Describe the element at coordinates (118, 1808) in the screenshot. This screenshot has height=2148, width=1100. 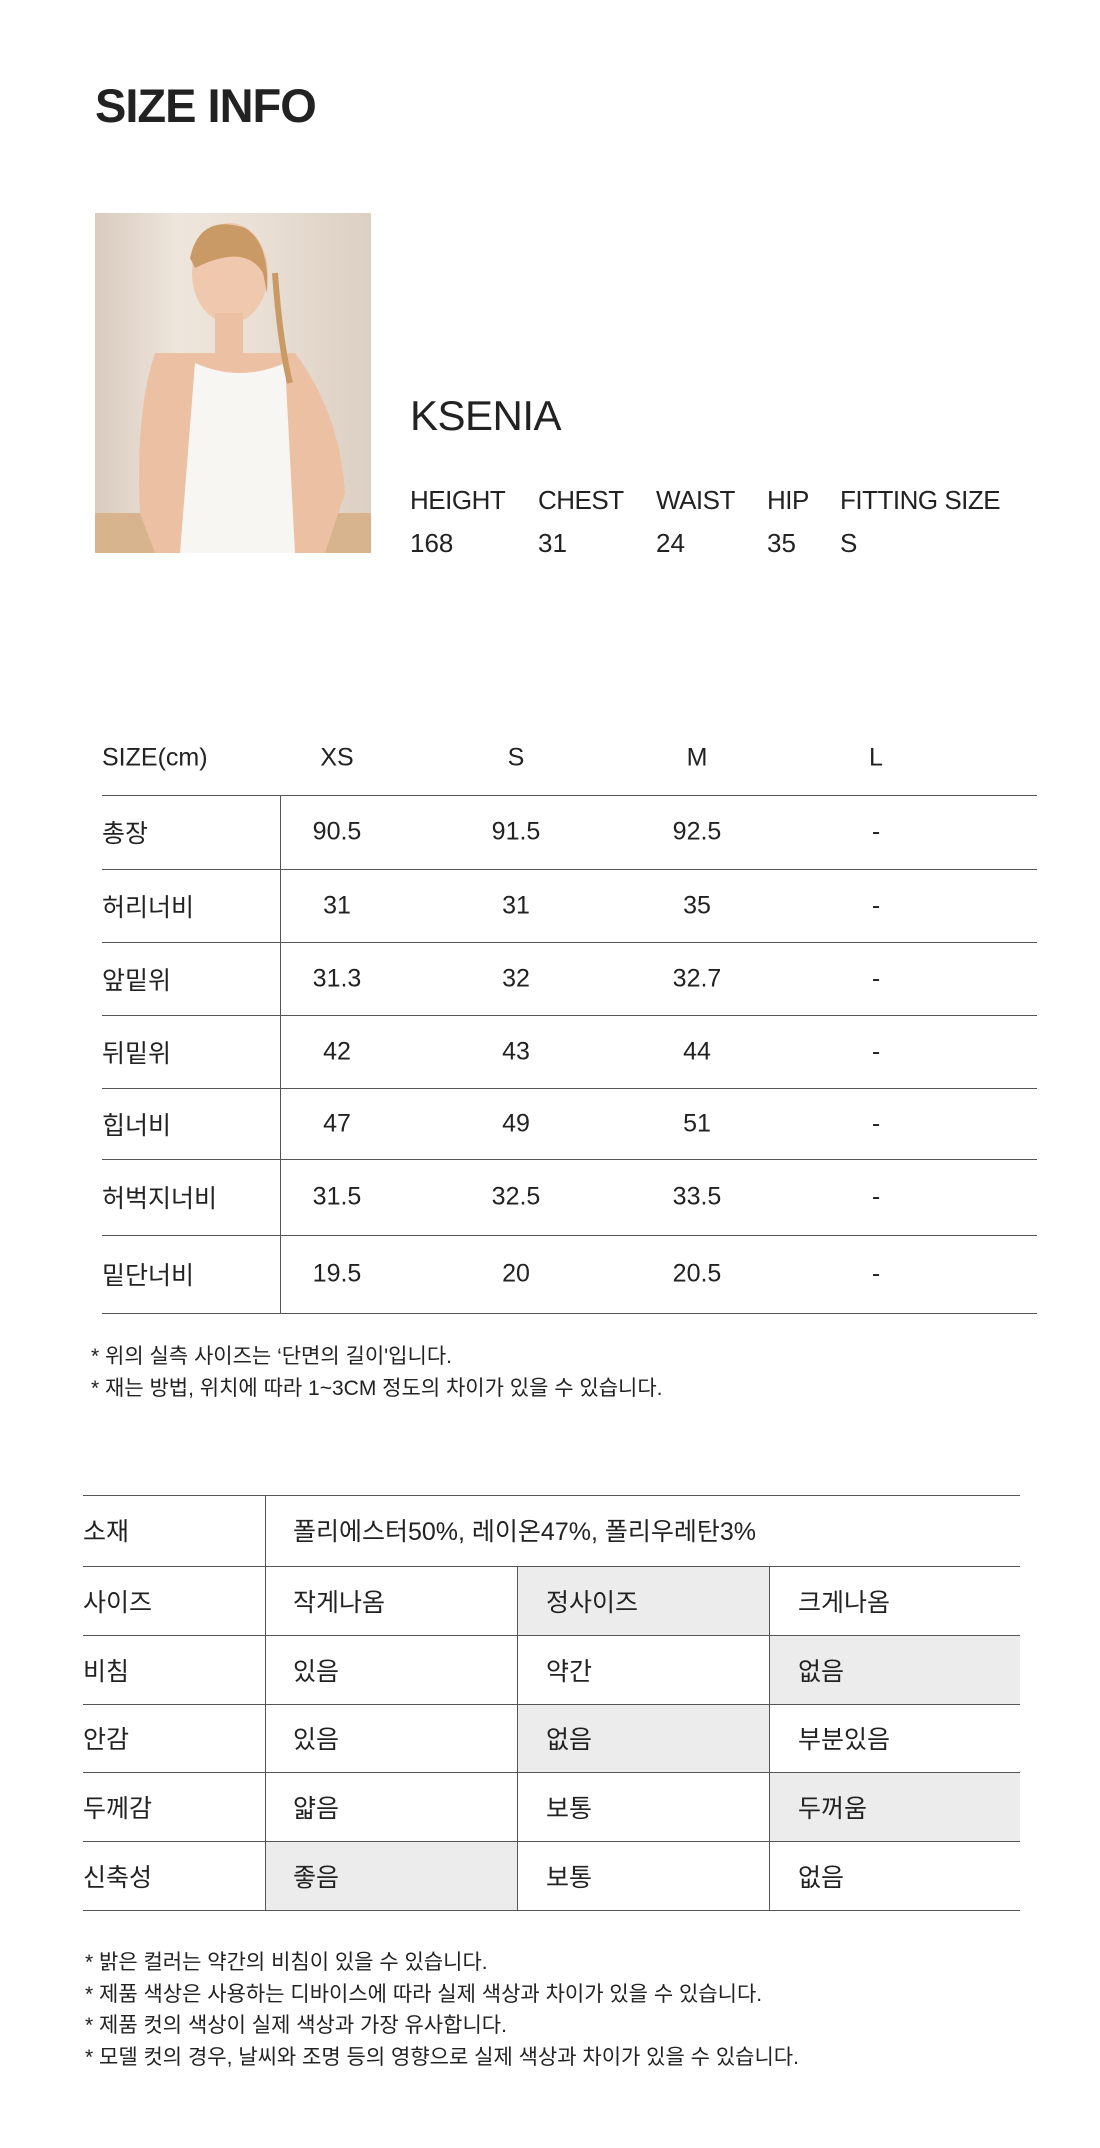
I see `attribute-label: 두께감` at that location.